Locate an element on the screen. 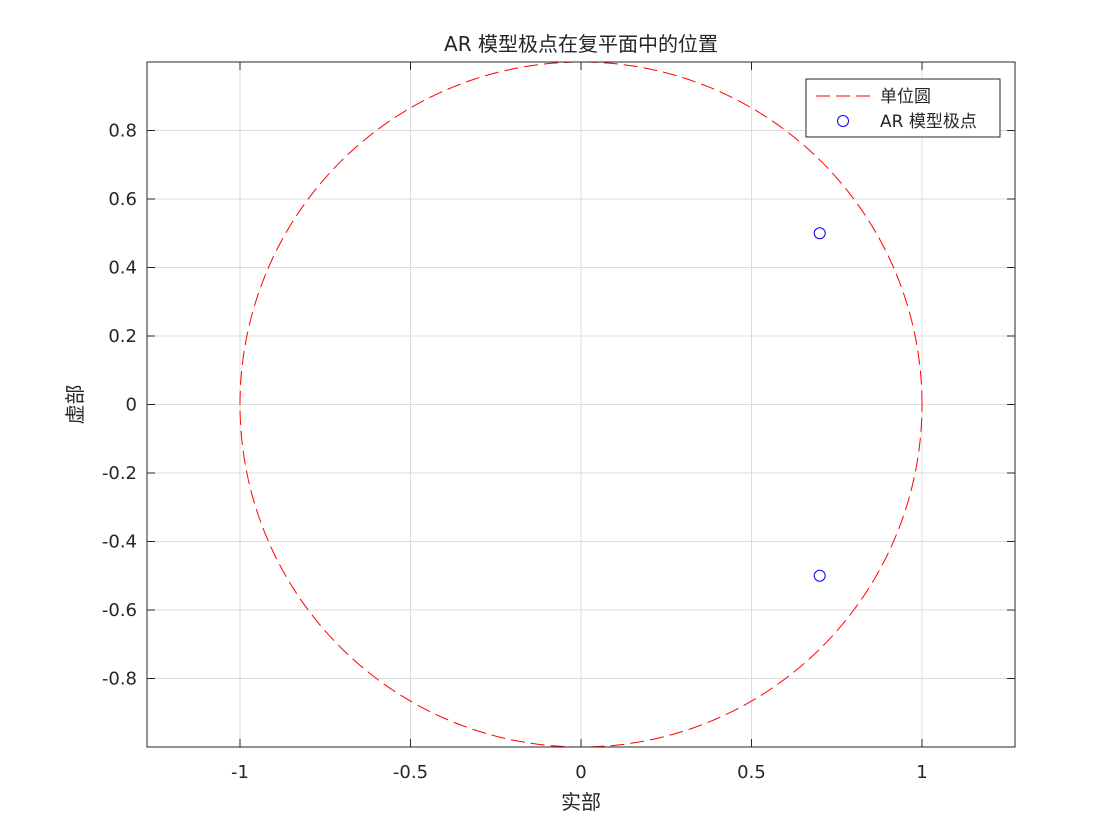 This screenshot has width=1120, height=840. legend: 单位圆 AR 模型极点 is located at coordinates (903, 108).